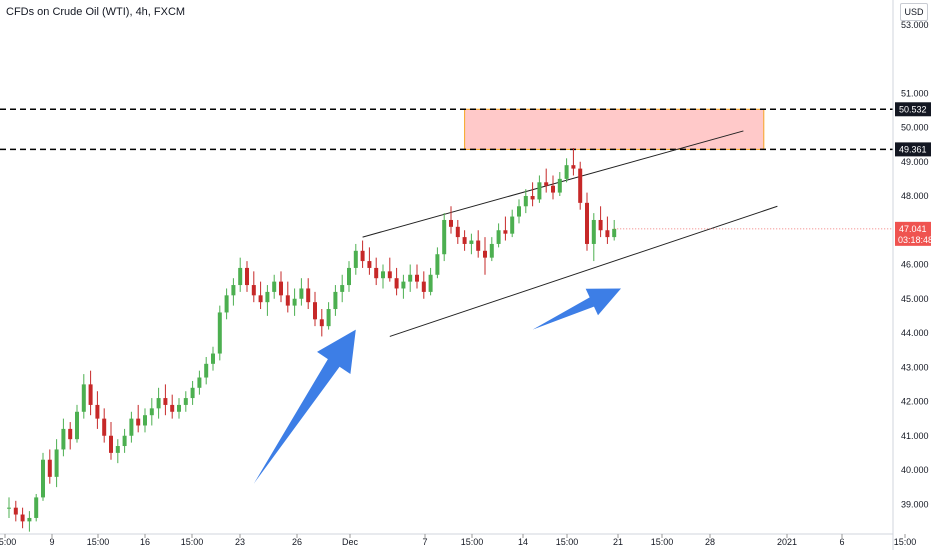  What do you see at coordinates (350, 542) in the screenshot?
I see `x-tick-label: Dec` at bounding box center [350, 542].